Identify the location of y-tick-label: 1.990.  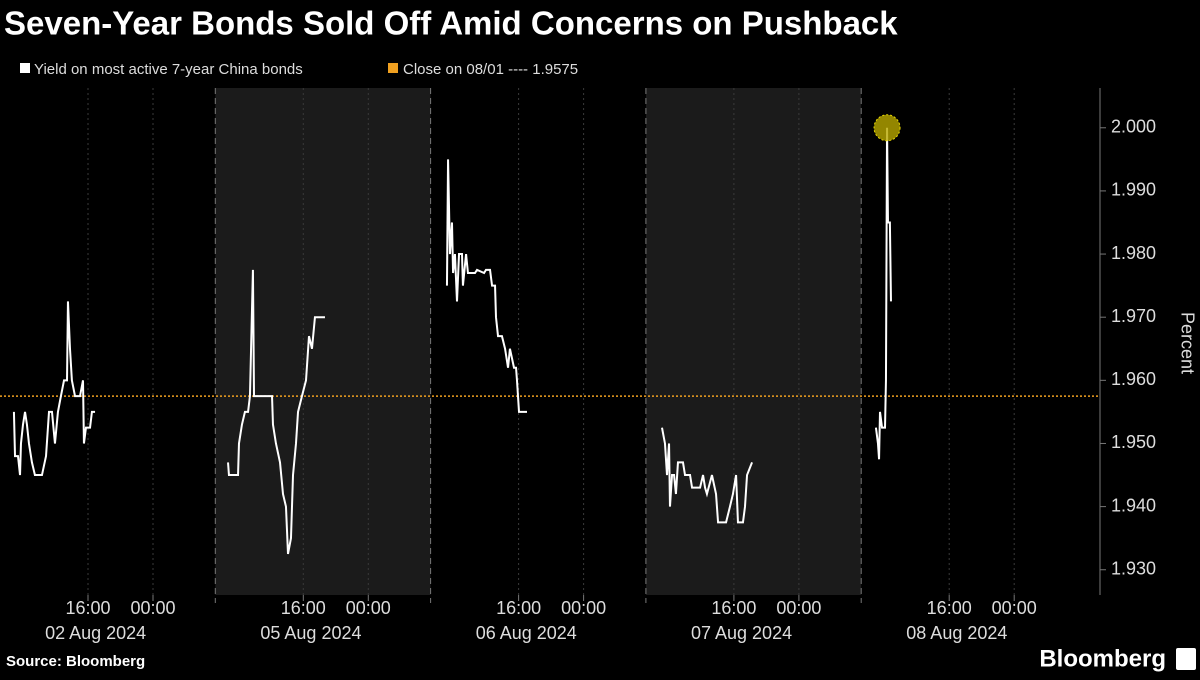
(1133, 190).